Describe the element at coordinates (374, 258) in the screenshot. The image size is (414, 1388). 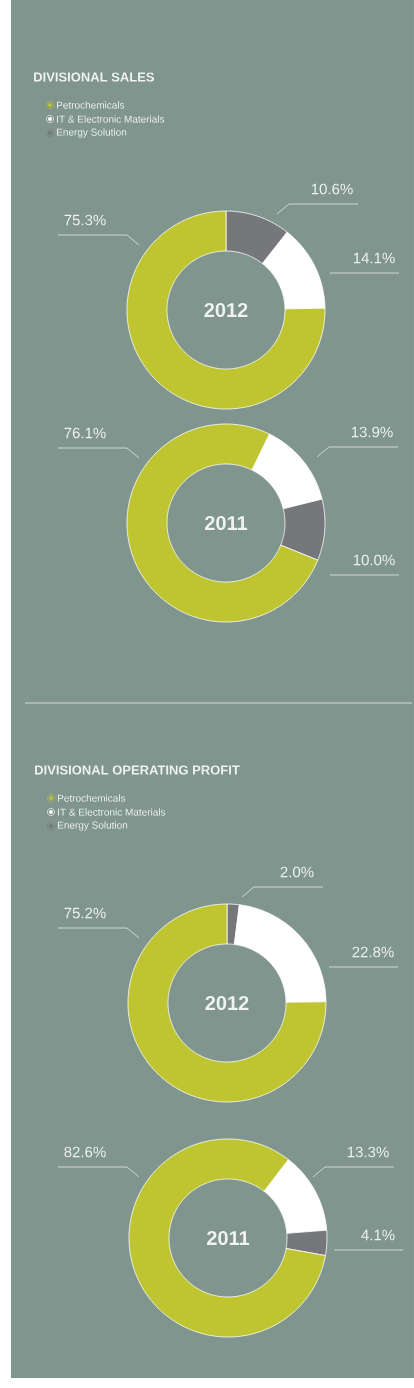
I see `data-label: 14.1%` at that location.